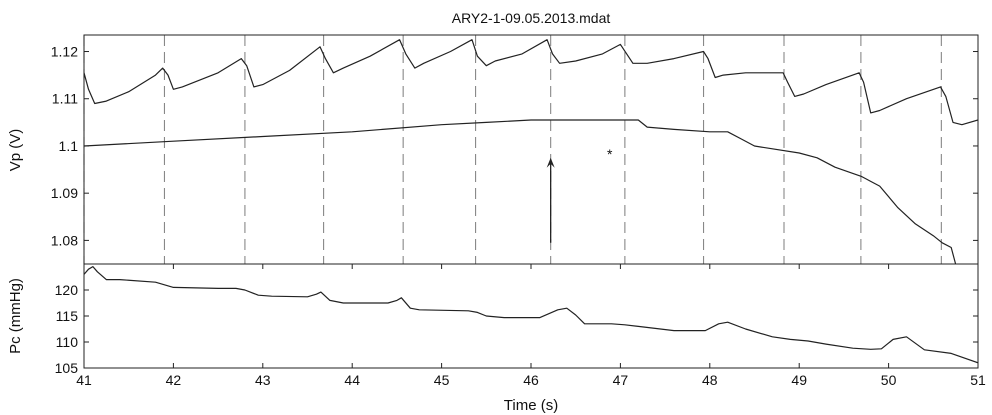  I want to click on top-annotations: *, so click(579, 194).